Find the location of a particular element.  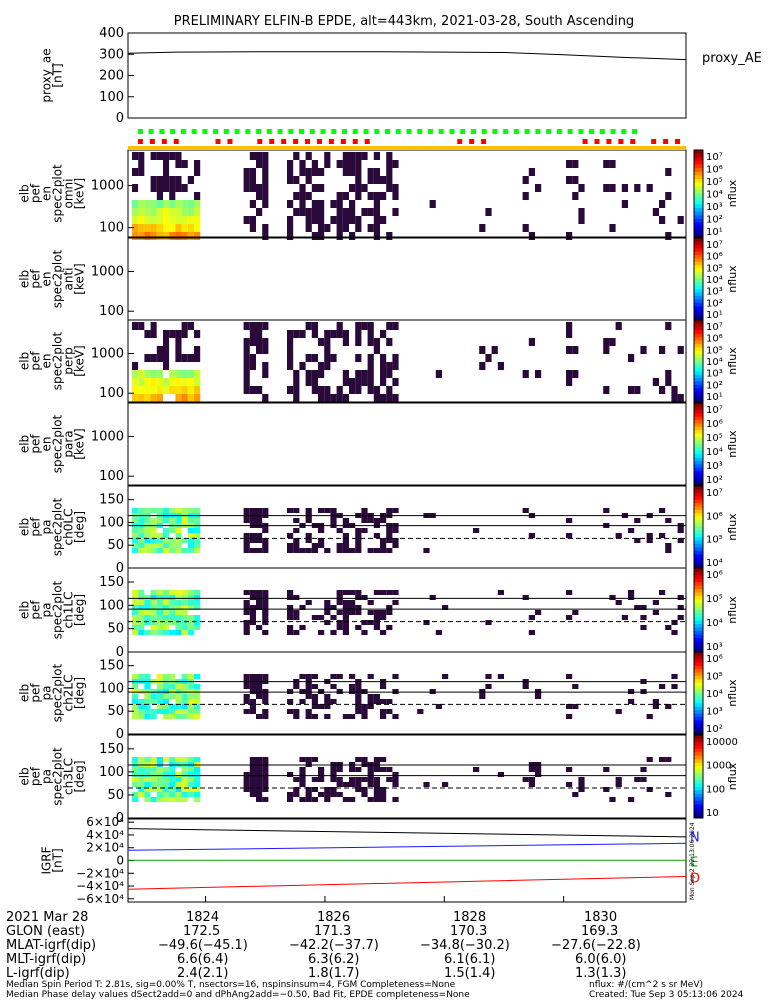

series-label-N: N is located at coordinates (695, 837).